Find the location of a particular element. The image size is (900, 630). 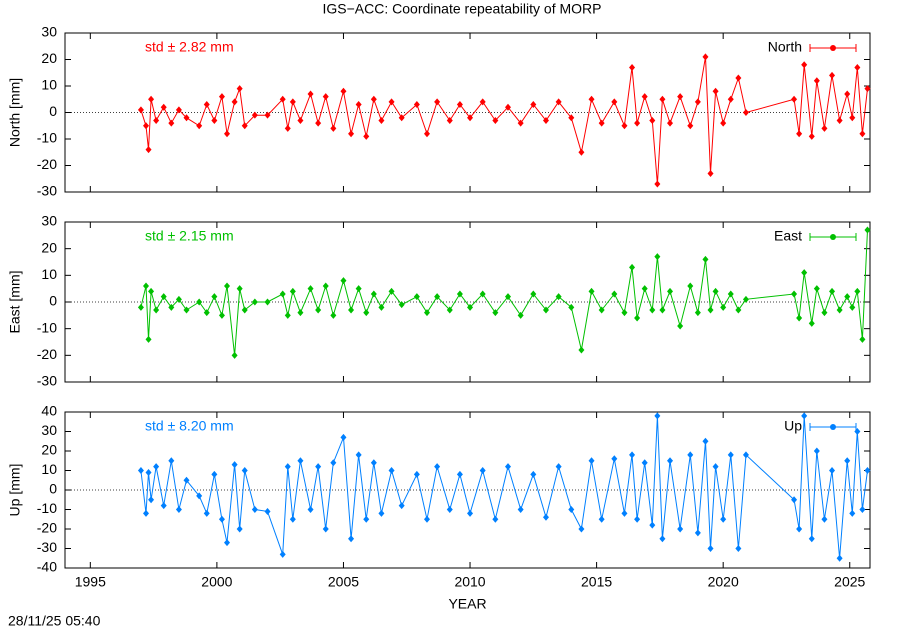

y-axis-label: Up [mm] is located at coordinates (15, 490).